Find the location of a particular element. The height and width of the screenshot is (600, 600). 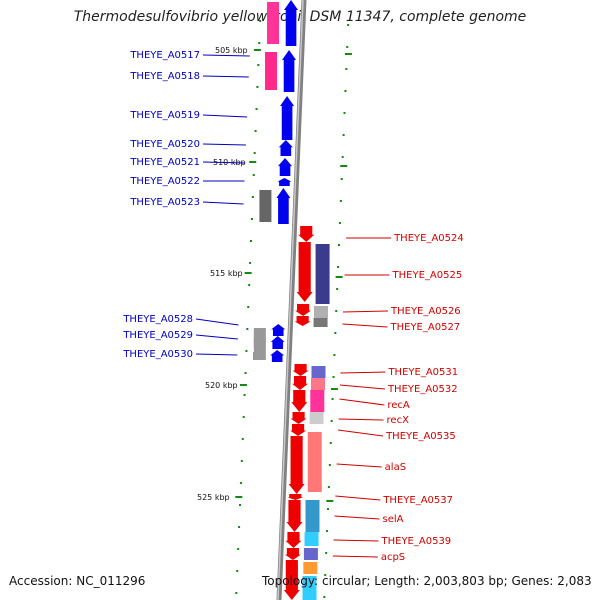

left-gene-label: THEYE_A0530 is located at coordinates (157, 354).